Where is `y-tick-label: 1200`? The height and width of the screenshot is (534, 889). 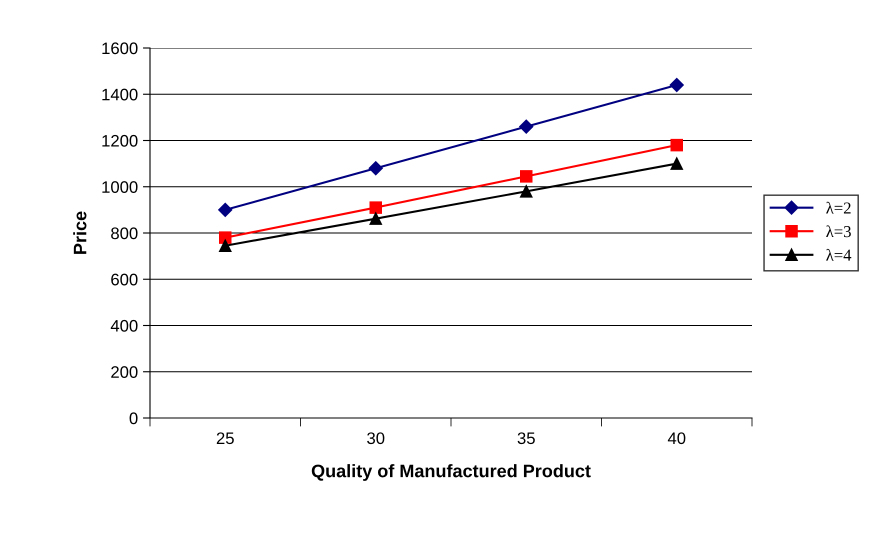
y-tick-label: 1200 is located at coordinates (120, 140).